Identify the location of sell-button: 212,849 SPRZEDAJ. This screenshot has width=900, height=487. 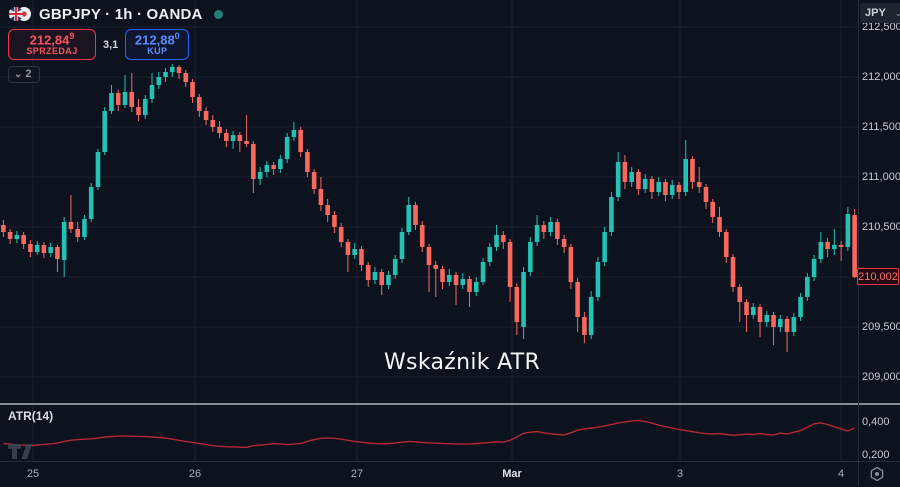
(52, 44).